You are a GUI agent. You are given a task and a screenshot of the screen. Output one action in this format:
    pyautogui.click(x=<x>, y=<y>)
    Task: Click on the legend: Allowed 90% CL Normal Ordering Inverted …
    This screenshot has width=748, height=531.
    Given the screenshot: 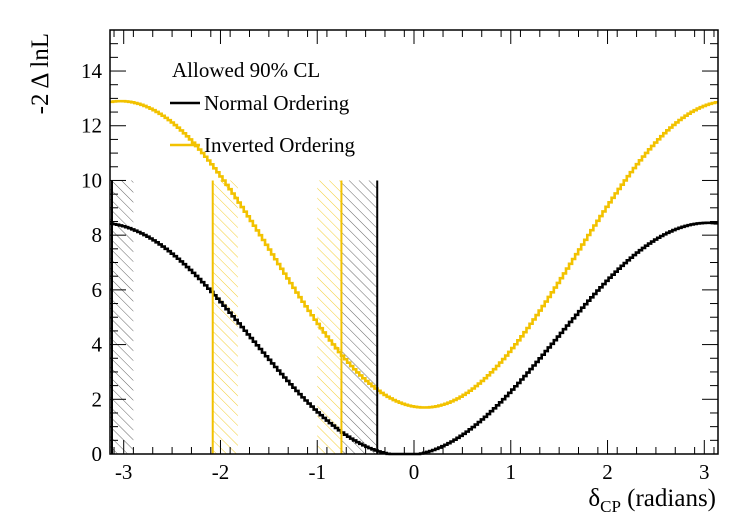 What is the action you would take?
    pyautogui.click(x=263, y=107)
    